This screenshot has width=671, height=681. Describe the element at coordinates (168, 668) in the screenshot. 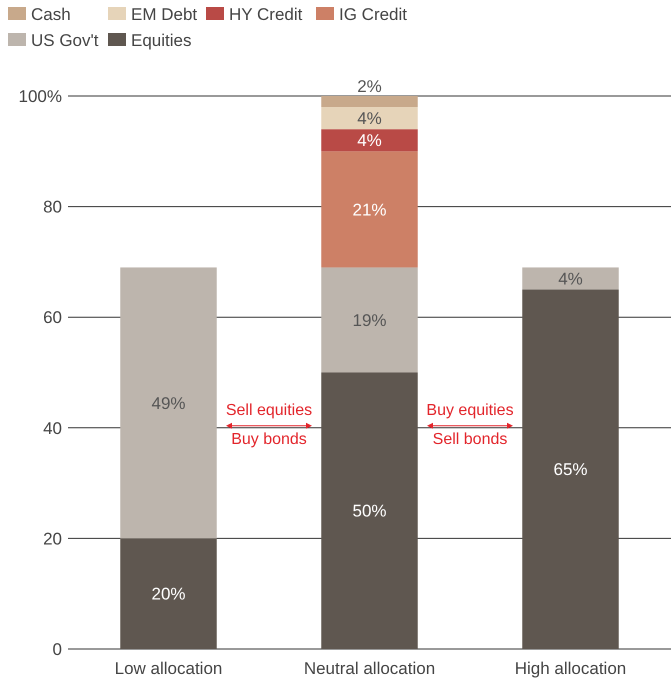

I see `x-tick-label: Low allocation` at that location.